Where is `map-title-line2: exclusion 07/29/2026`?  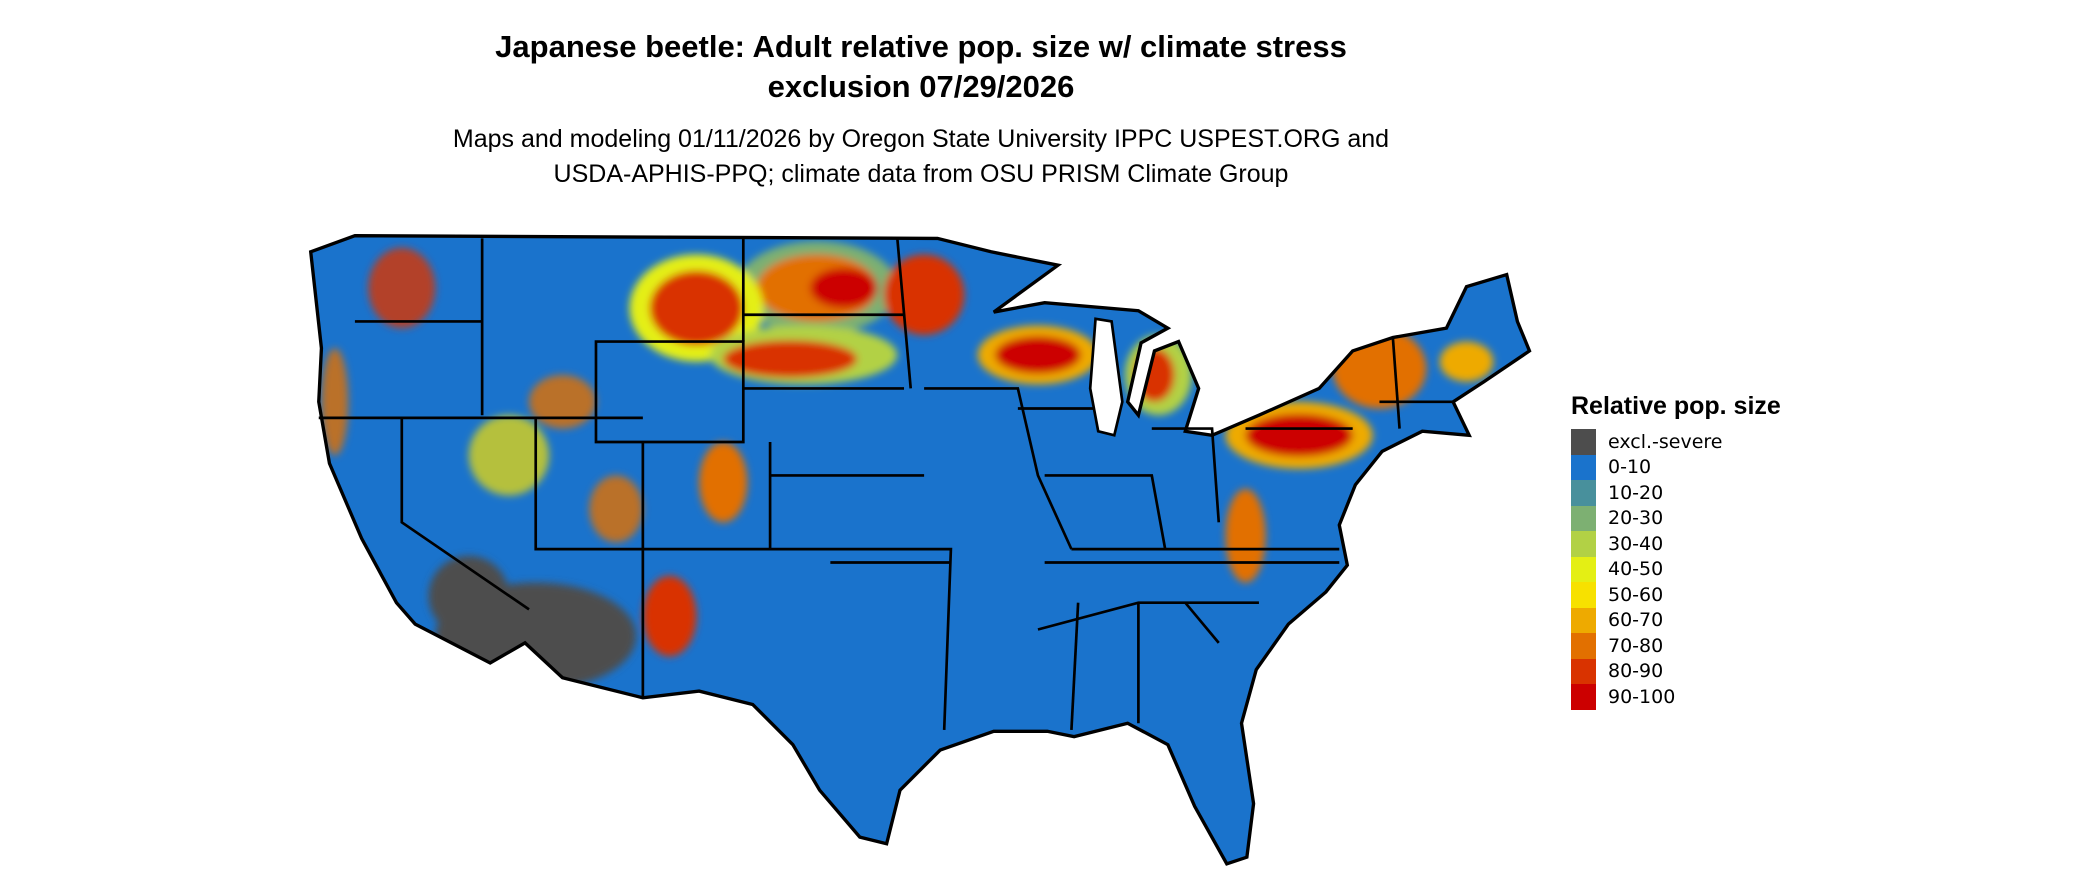 map-title-line2: exclusion 07/29/2026 is located at coordinates (921, 86).